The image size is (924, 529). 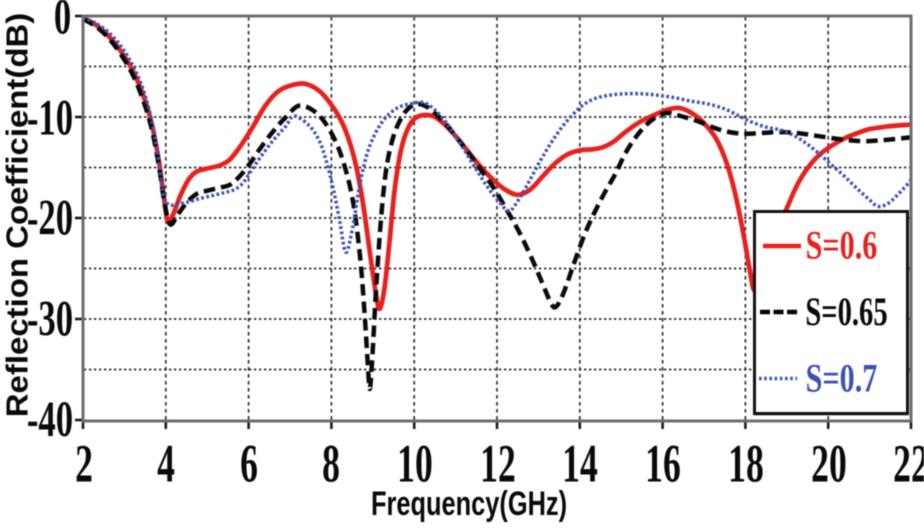 What do you see at coordinates (746, 463) in the screenshot?
I see `svg-text: 18` at bounding box center [746, 463].